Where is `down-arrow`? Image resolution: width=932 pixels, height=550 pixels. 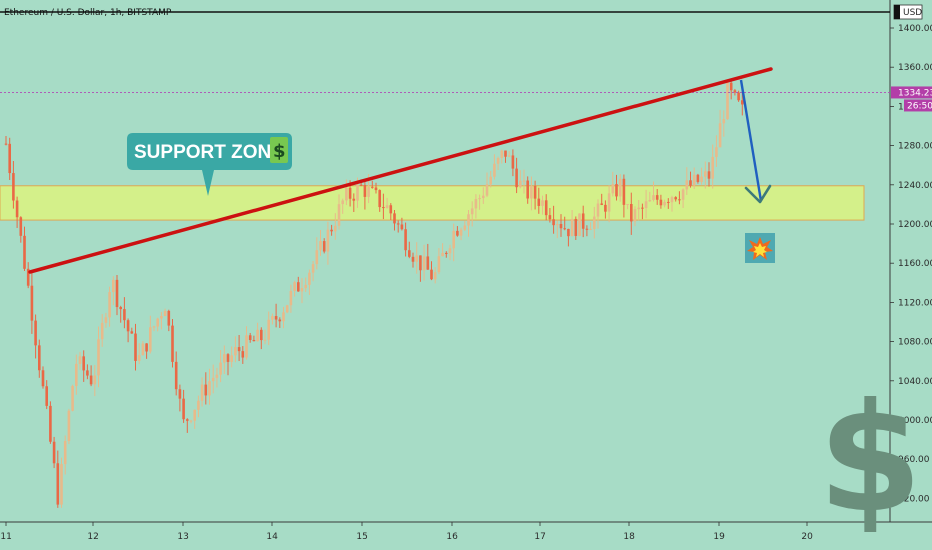
down-arrow is located at coordinates (755, 141).